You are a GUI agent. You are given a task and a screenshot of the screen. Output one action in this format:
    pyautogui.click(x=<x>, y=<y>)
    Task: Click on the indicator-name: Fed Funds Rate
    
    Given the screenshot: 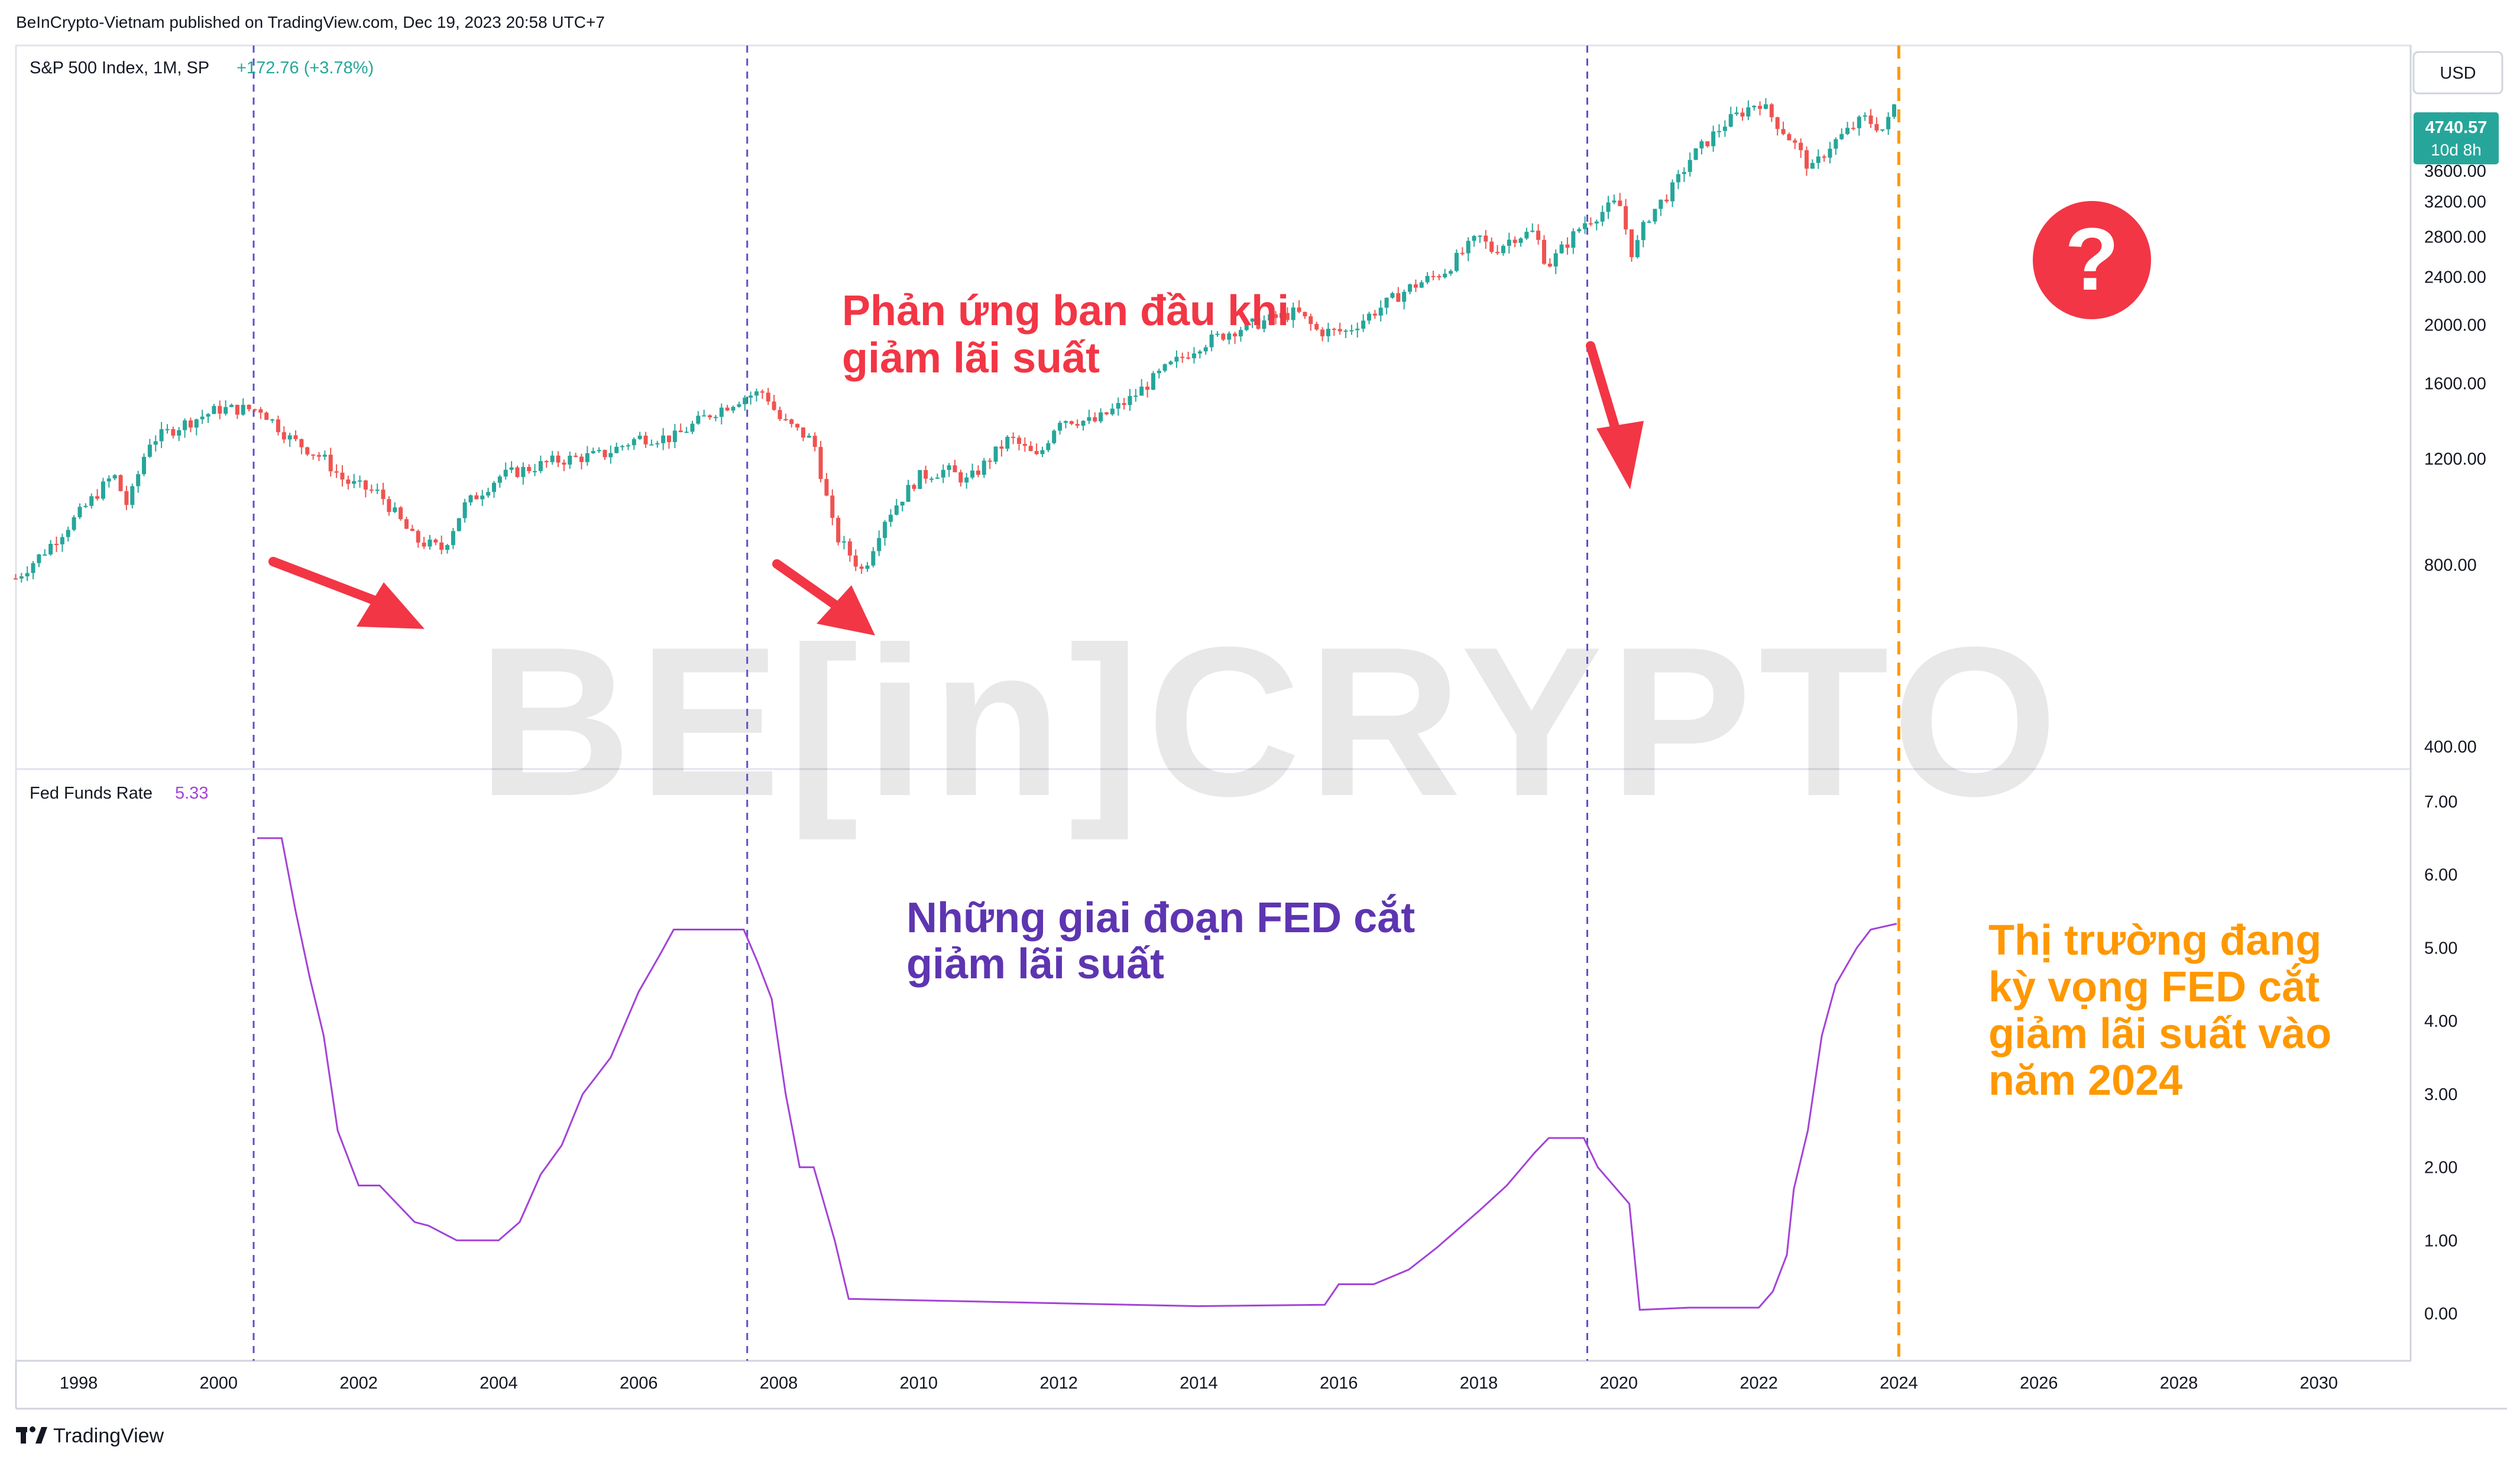 What is the action you would take?
    pyautogui.click(x=91, y=794)
    